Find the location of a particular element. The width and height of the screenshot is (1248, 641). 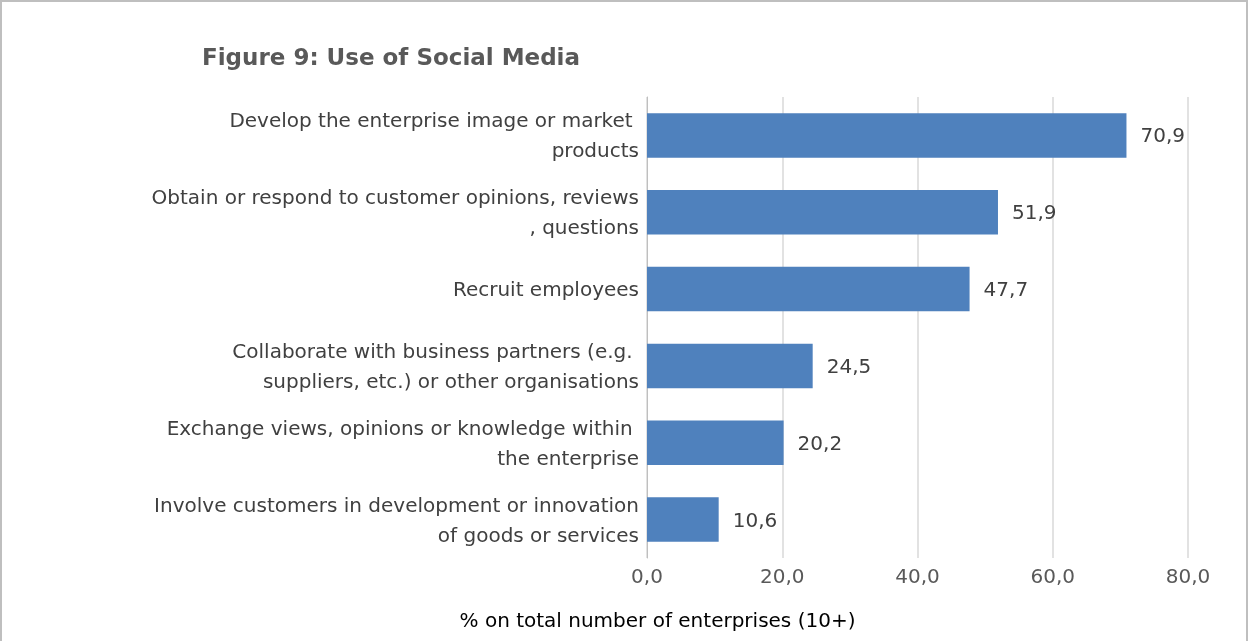

data-label: 47,7 is located at coordinates (1006, 289).